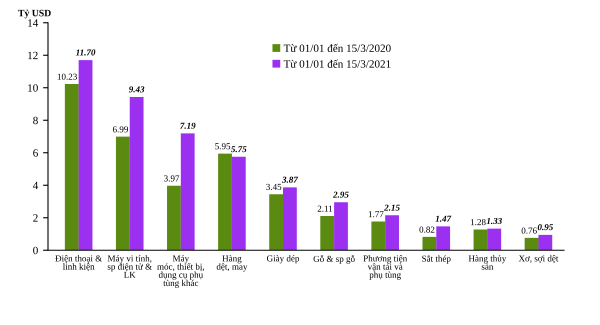 This screenshot has height=325, width=600. Describe the element at coordinates (238, 149) in the screenshot. I see `data-label: 5.75` at that location.